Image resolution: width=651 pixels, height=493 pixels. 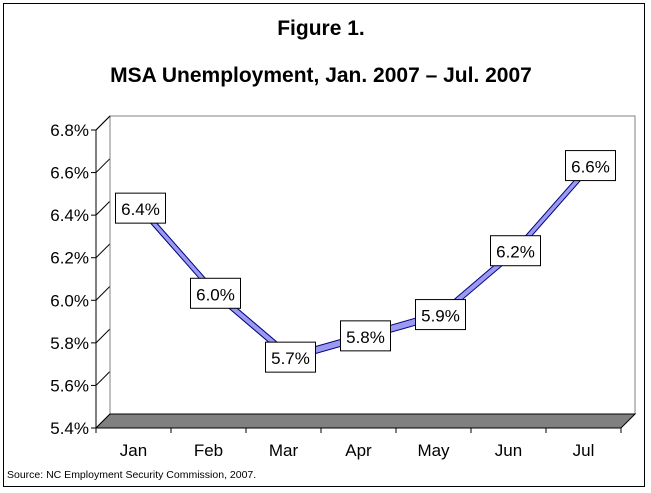 What do you see at coordinates (321, 75) in the screenshot?
I see `chart-subtitle: MSA Unemployment, Jan. 2007 – Jul. 2007` at bounding box center [321, 75].